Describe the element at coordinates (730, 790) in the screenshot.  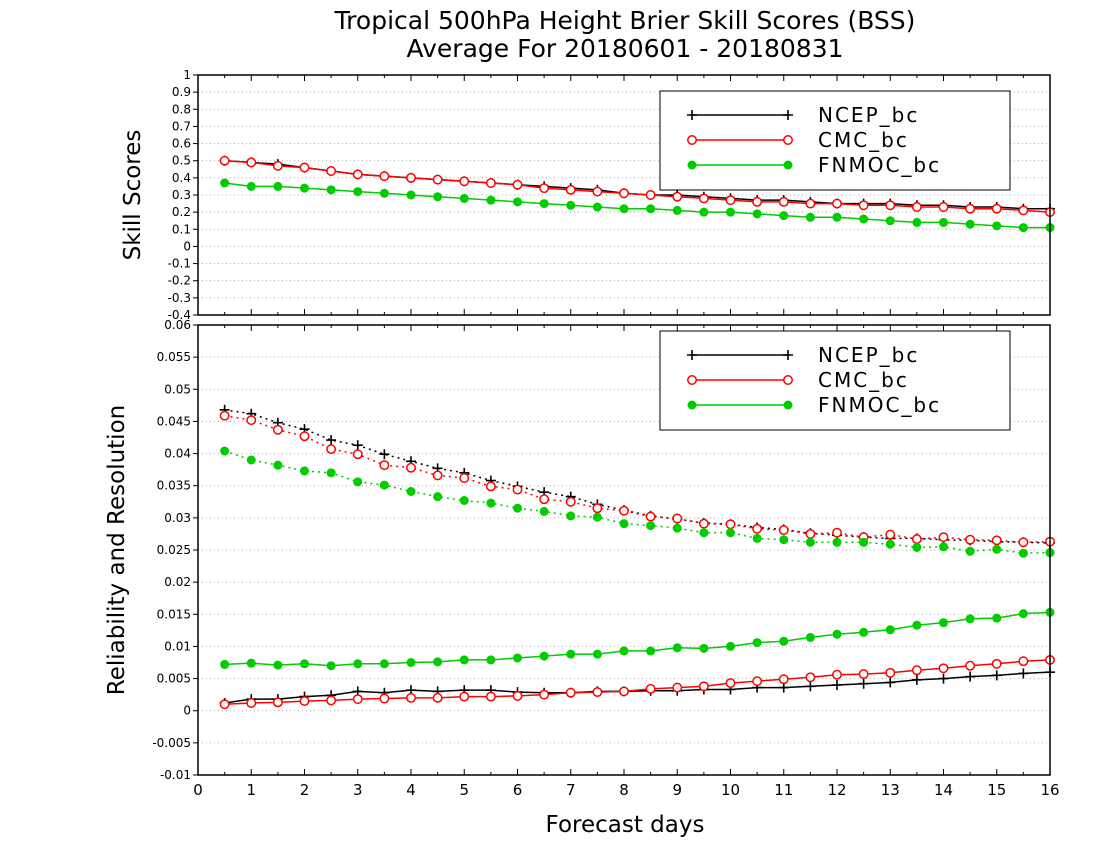
I see `x-tick-label: 10` at that location.